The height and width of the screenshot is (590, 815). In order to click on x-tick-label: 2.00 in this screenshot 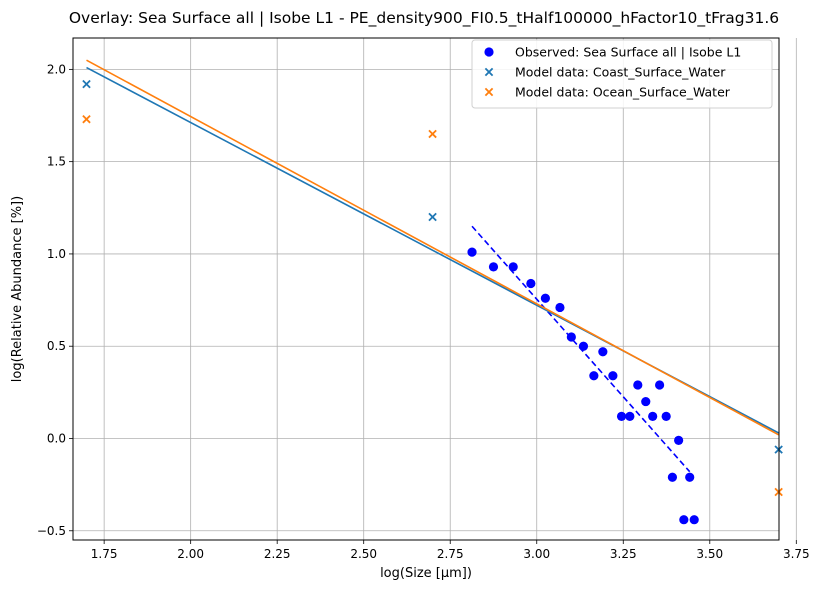, I will do `click(190, 554)`.